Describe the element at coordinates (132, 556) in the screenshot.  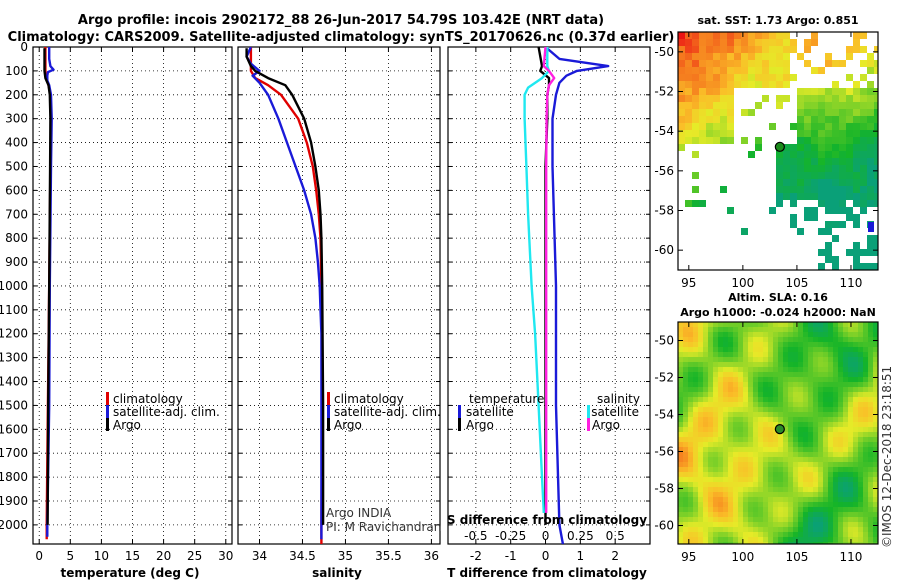
I see `x-tick-label: 15` at that location.